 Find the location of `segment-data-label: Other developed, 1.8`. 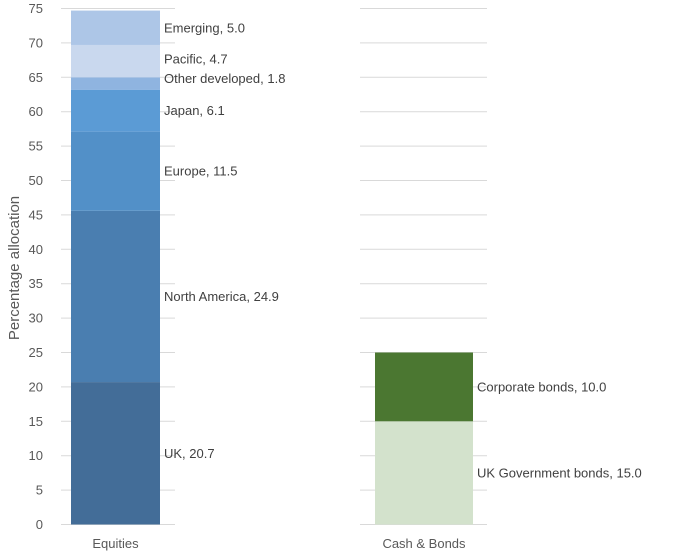

segment-data-label: Other developed, 1.8 is located at coordinates (224, 78).